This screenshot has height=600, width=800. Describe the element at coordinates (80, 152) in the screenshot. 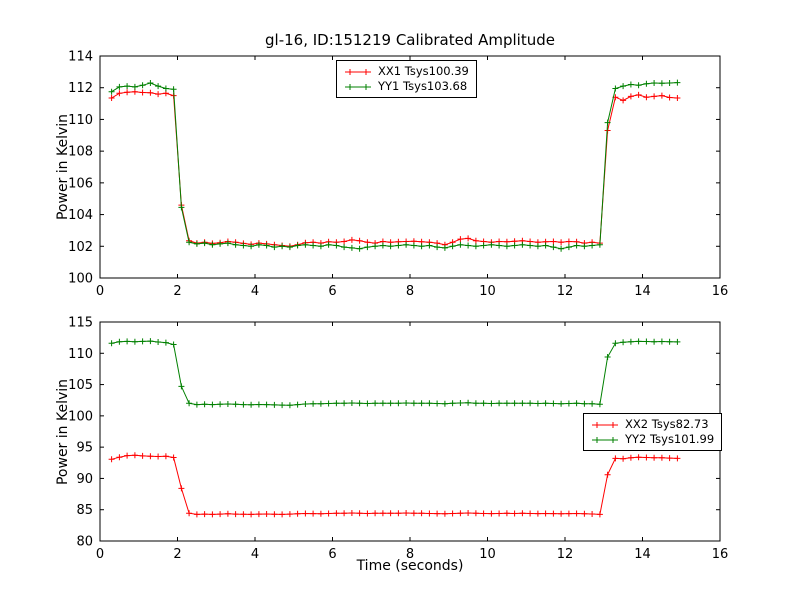

I see `y-tick-label: 108` at that location.